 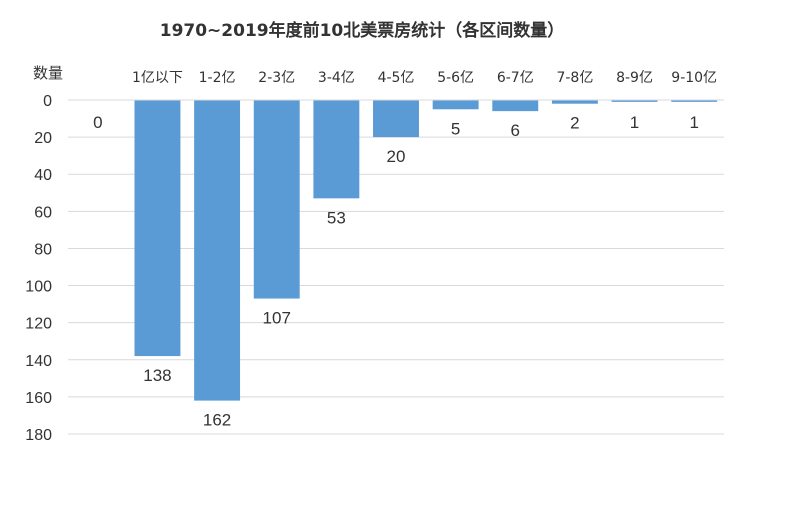 What do you see at coordinates (43, 175) in the screenshot?
I see `y-tick-label: 40` at bounding box center [43, 175].